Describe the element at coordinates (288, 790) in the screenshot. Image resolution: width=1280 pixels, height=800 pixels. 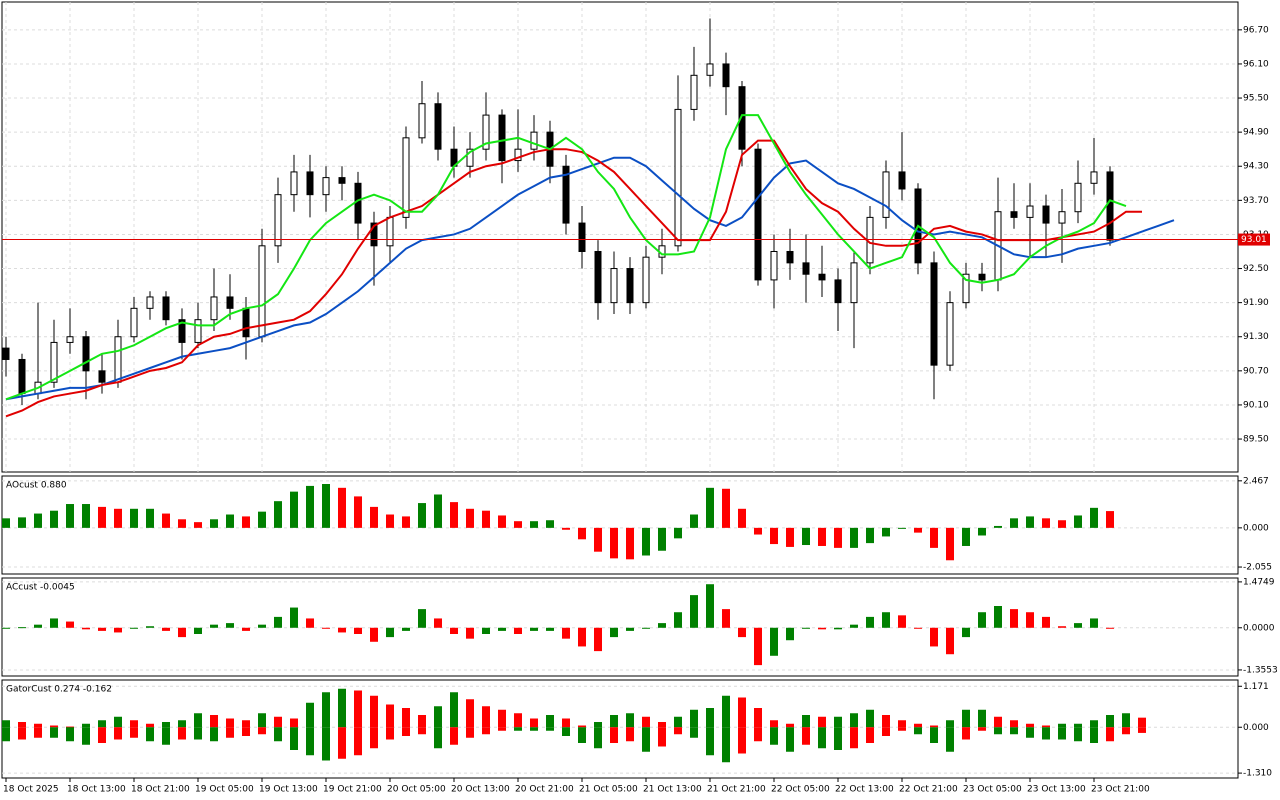
I see `x-tick-label: 19 Oct 13:00` at that location.